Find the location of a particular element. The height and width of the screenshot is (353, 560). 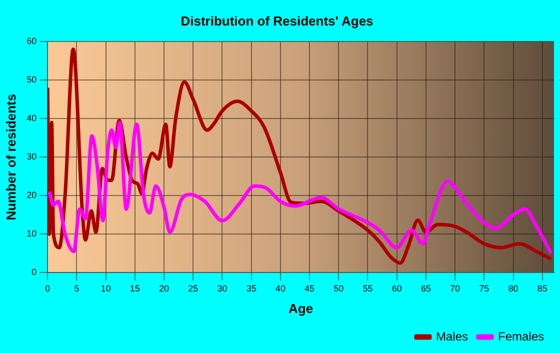

legend-label: Females is located at coordinates (521, 336).